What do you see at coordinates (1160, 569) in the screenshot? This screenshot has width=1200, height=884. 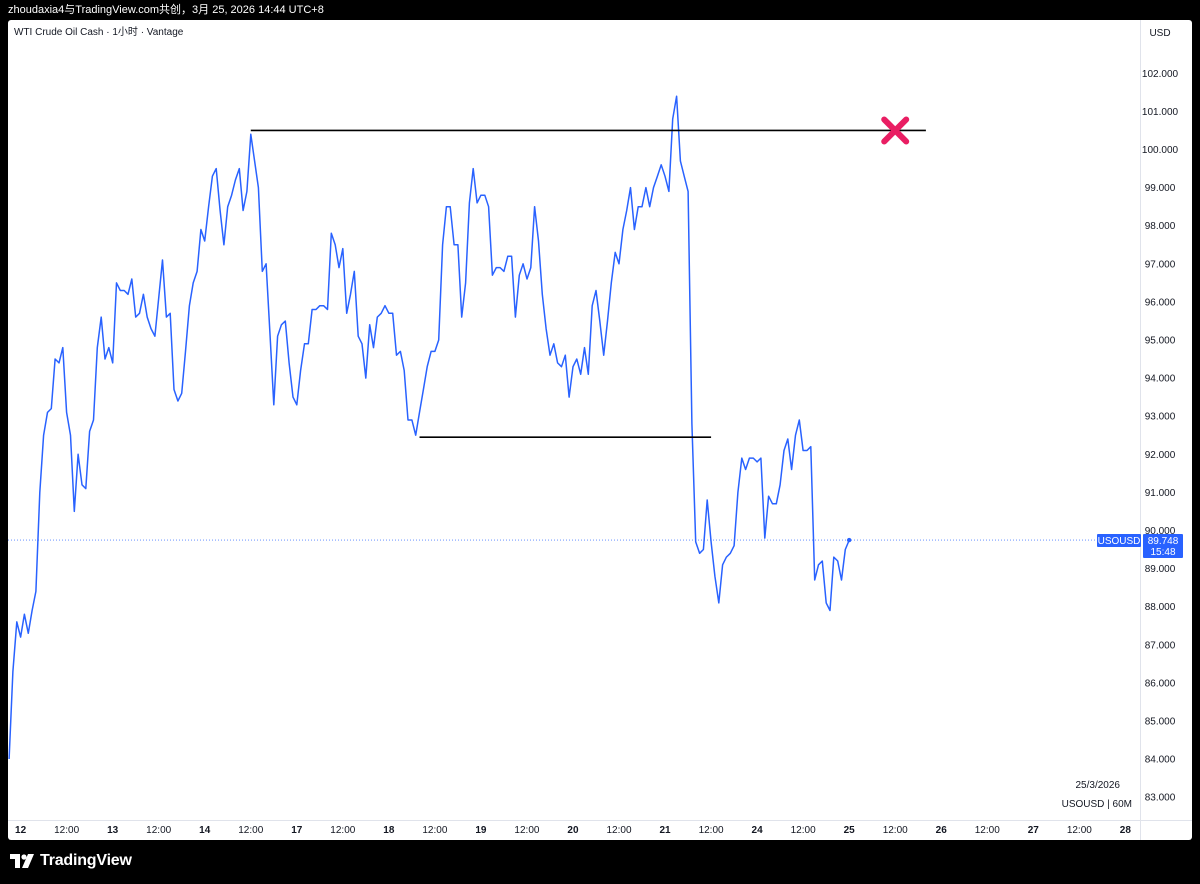 I see `y-tick-label: 89.000` at bounding box center [1160, 569].